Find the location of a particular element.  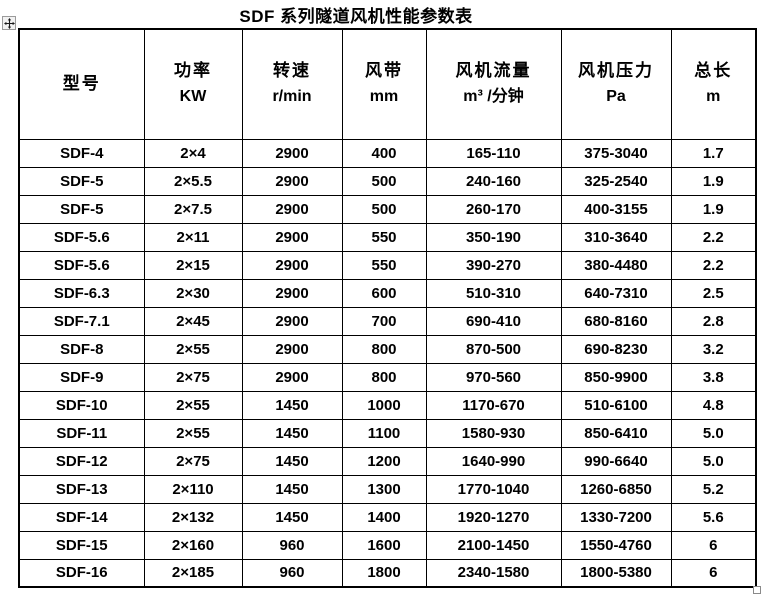

cell-length: 6 is located at coordinates (713, 573).